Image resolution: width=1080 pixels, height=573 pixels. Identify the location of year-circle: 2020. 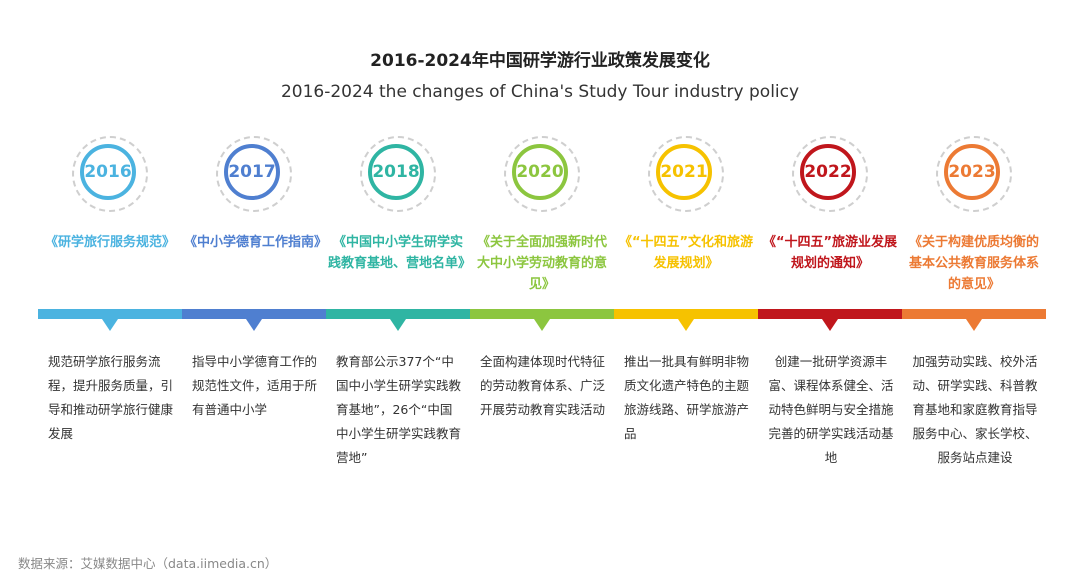
(542, 174).